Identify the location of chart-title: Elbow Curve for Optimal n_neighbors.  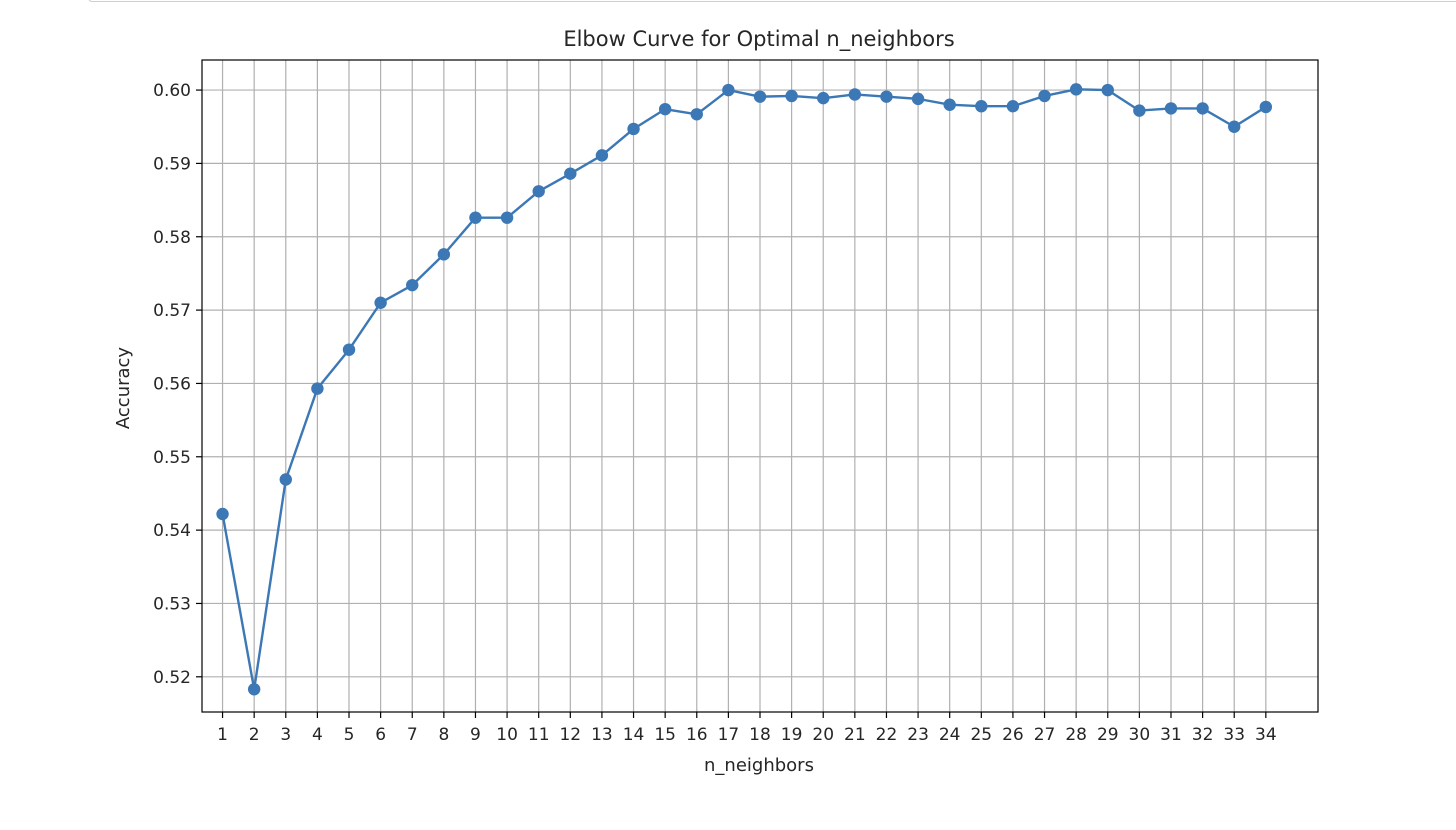
(758, 39).